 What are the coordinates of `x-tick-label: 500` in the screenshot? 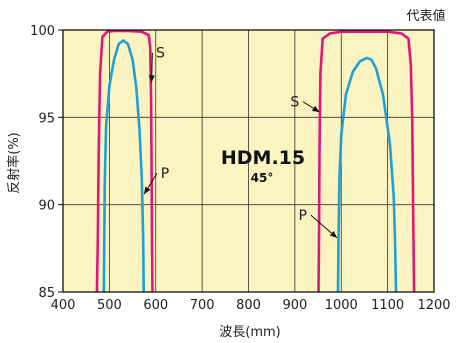 It's located at (109, 305).